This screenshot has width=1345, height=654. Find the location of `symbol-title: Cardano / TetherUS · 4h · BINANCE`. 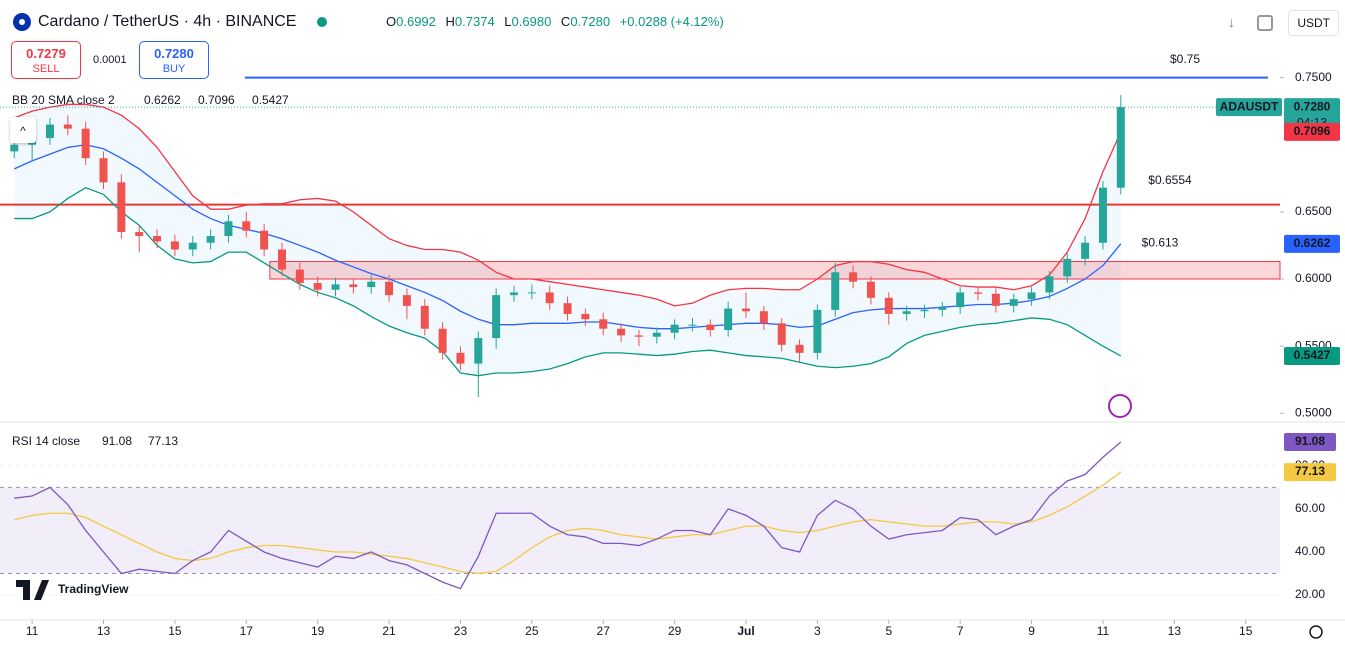

symbol-title: Cardano / TetherUS · 4h · BINANCE is located at coordinates (167, 21).